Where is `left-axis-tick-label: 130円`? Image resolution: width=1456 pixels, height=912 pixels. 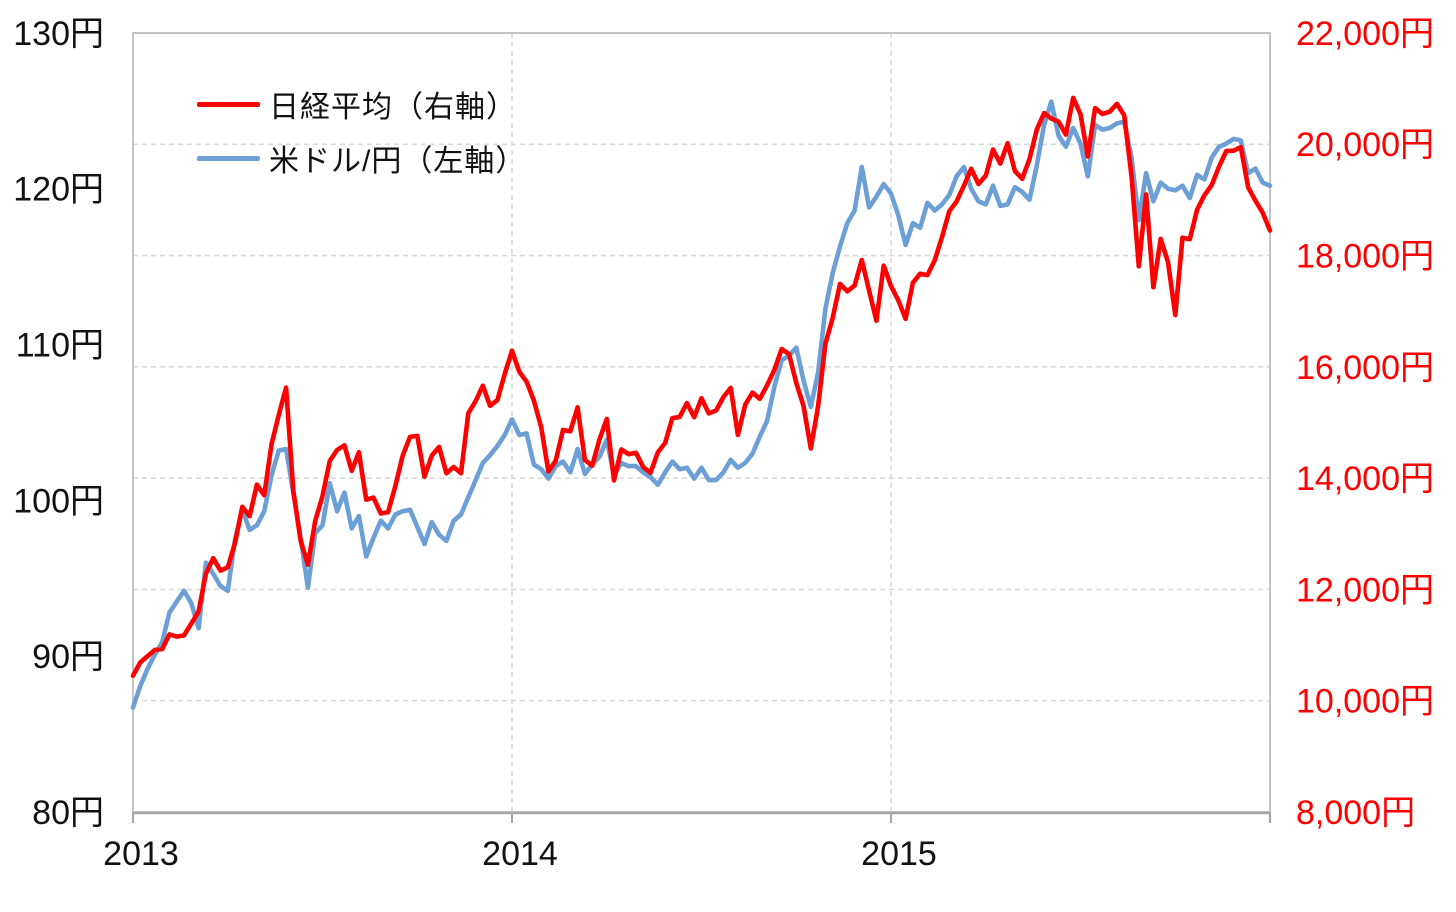 left-axis-tick-label: 130円 is located at coordinates (58, 34).